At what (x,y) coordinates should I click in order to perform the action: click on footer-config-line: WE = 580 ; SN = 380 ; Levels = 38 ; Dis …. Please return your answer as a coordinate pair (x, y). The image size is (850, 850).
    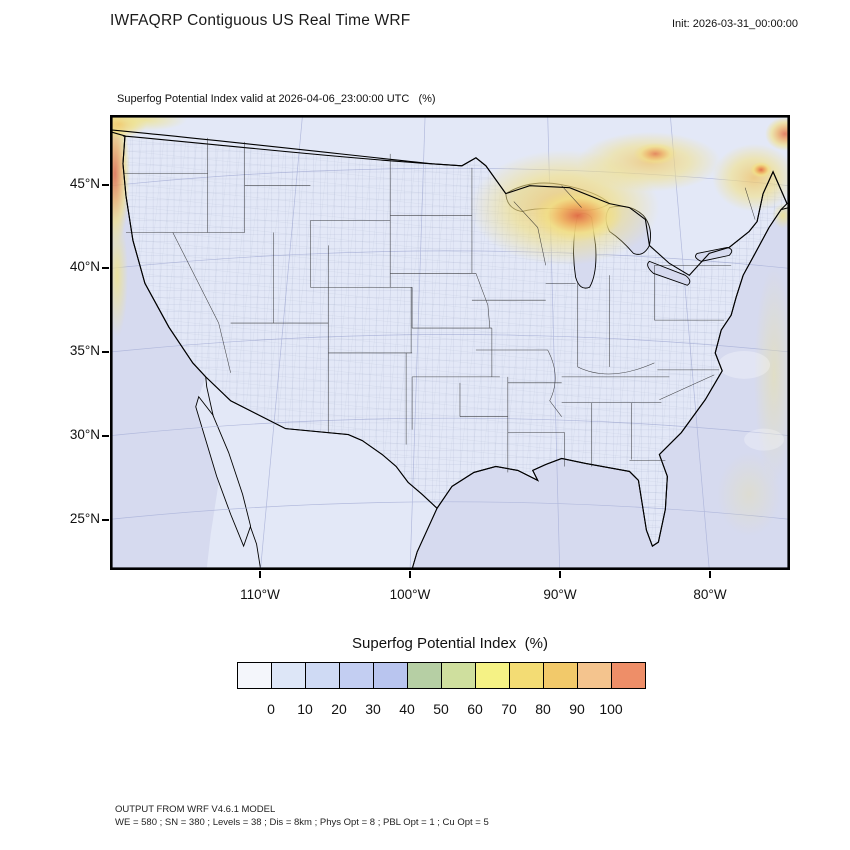
    Looking at the image, I should click on (302, 822).